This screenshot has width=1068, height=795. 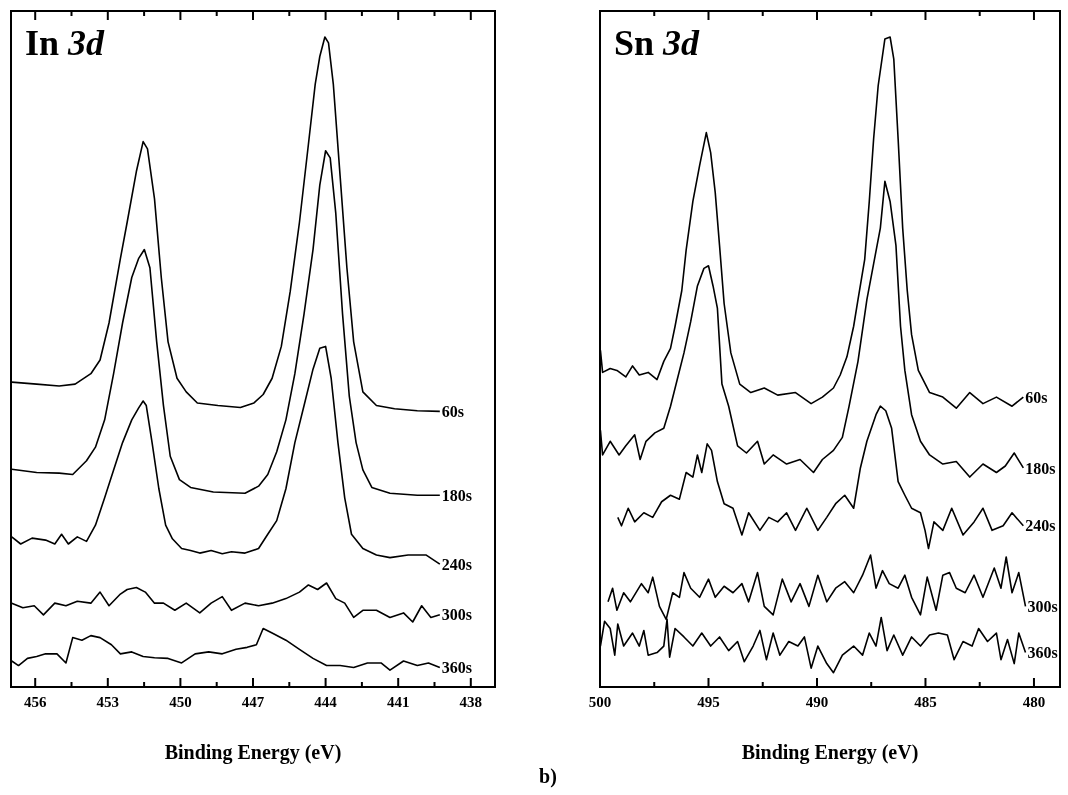 What do you see at coordinates (326, 702) in the screenshot?
I see `x-tick-label: 444` at bounding box center [326, 702].